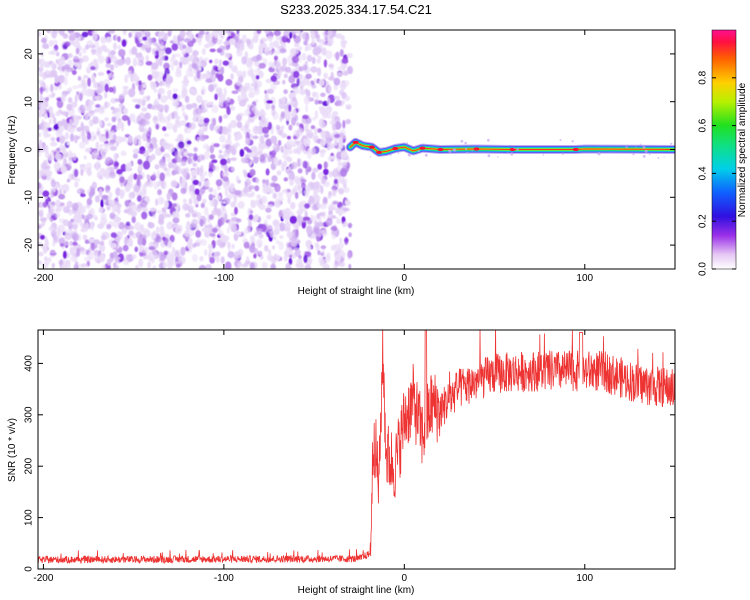  What do you see at coordinates (356, 9) in the screenshot?
I see `figure-title: S233.2025.334.17.54.C21` at bounding box center [356, 9].